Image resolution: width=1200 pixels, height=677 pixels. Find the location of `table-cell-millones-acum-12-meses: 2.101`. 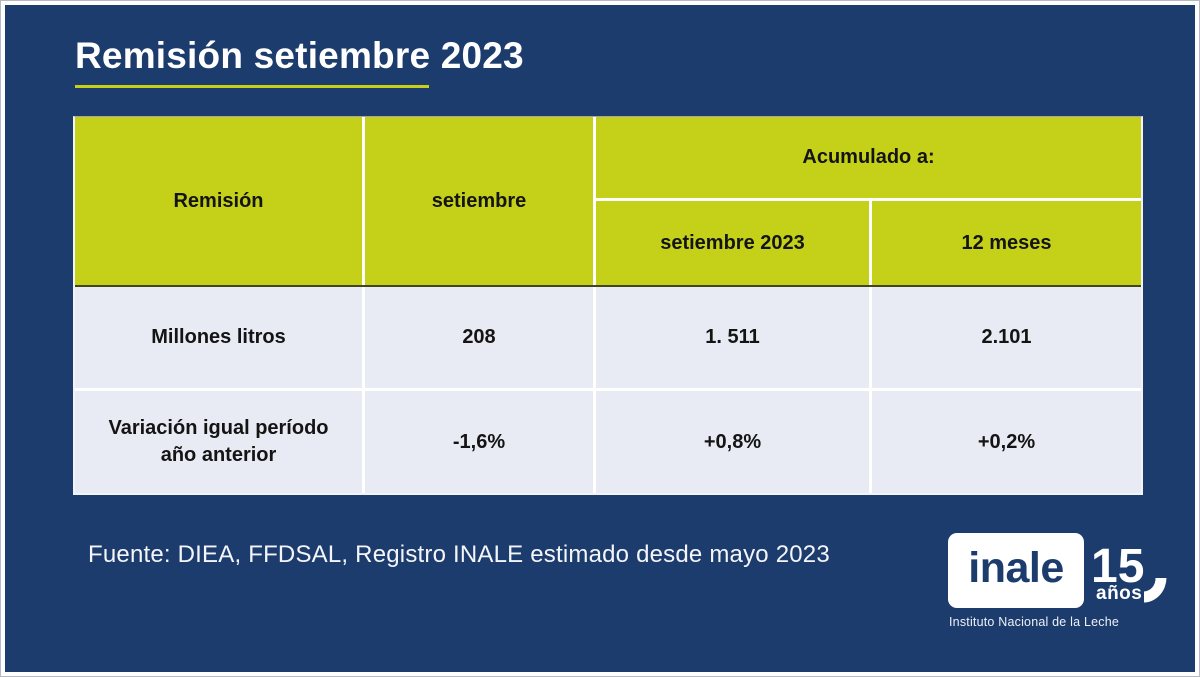

table-cell-millones-acum-12-meses: 2.101 is located at coordinates (1006, 337).